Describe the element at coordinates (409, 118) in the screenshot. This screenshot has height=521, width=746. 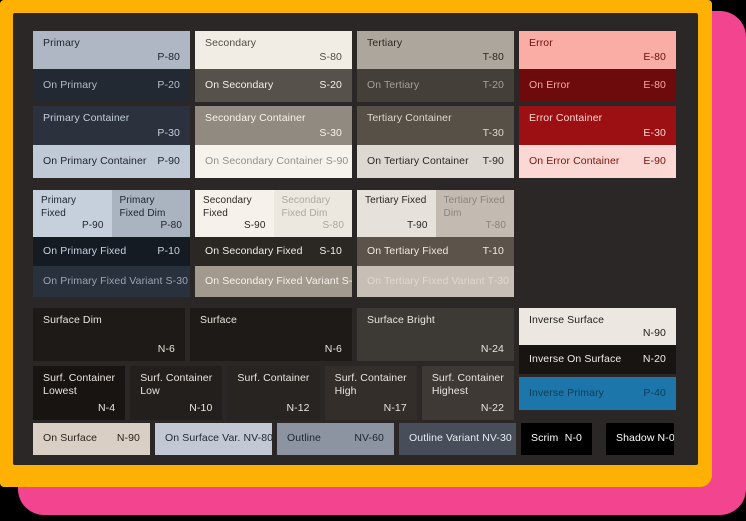
I see `swatch-label: Tertiary Container` at that location.